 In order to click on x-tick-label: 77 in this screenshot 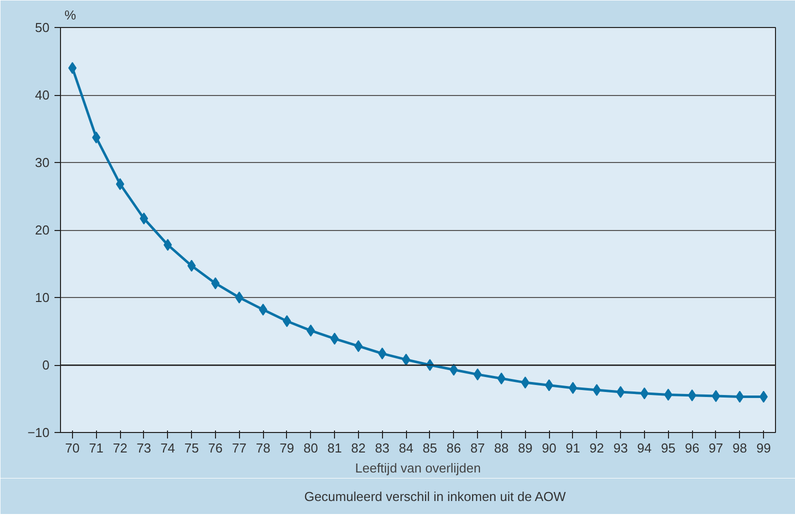, I will do `click(239, 448)`.